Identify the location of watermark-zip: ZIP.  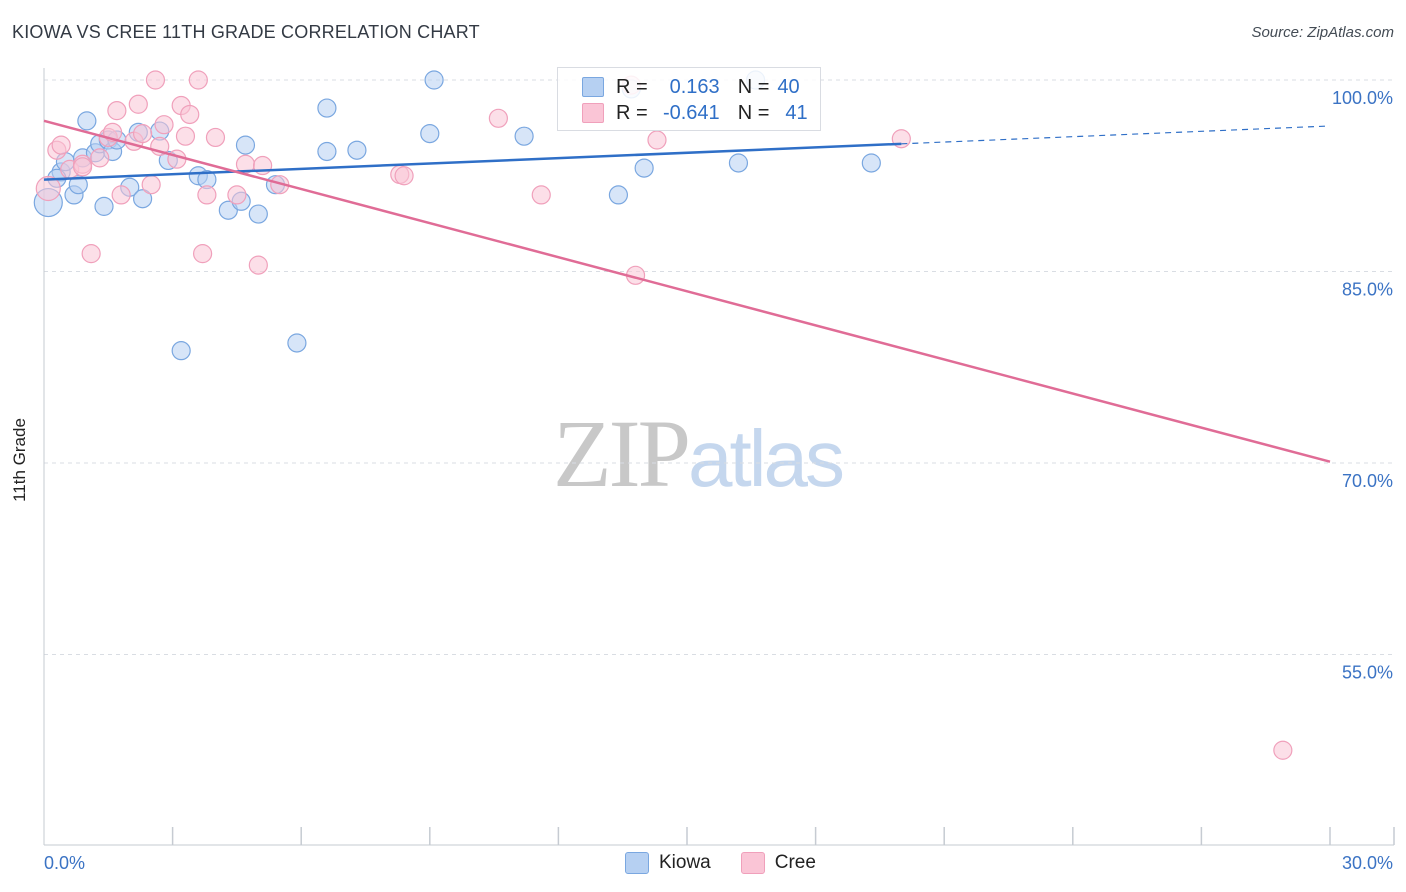
(622, 453).